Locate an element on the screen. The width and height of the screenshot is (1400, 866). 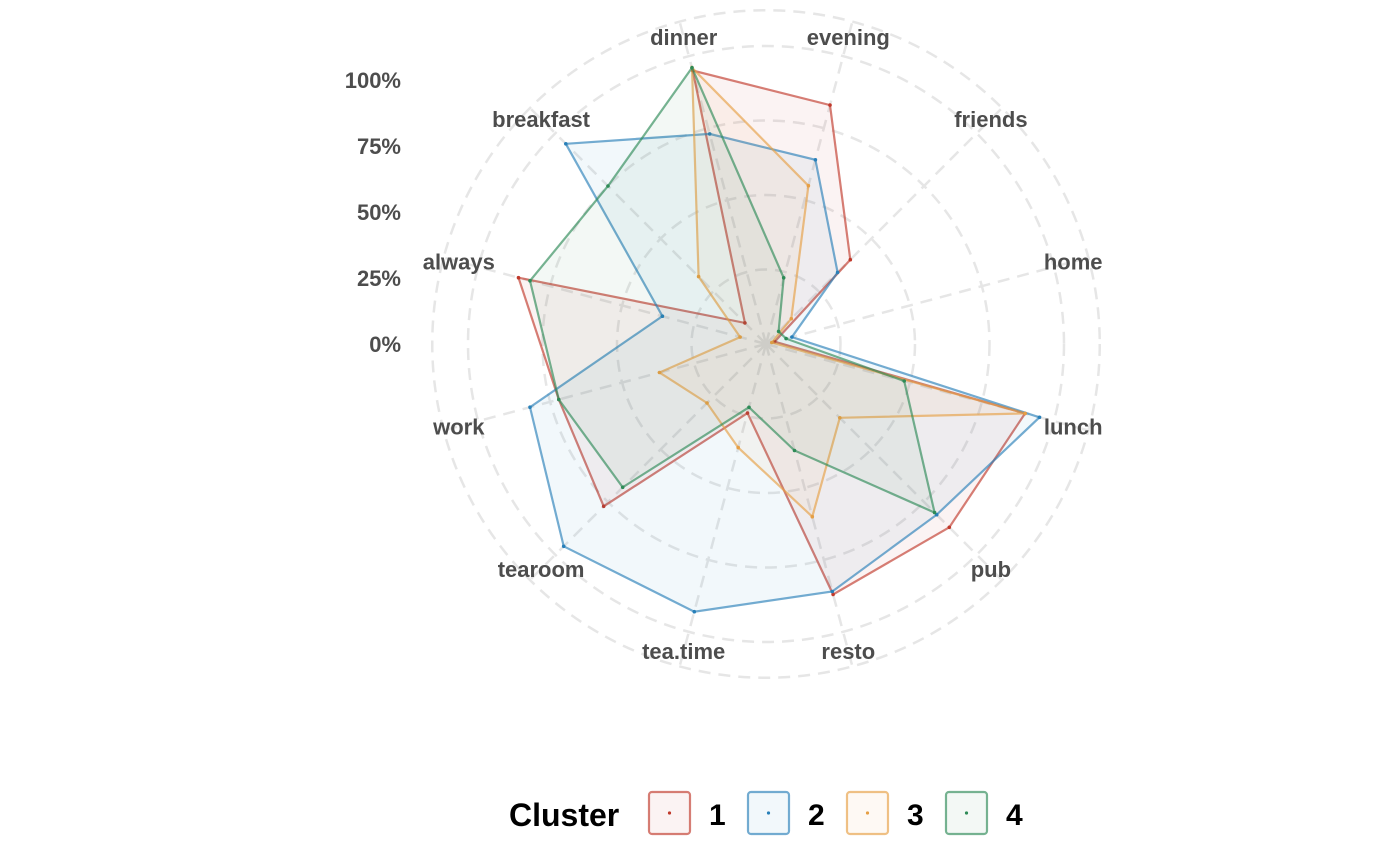
legend-item-4: 4 is located at coordinates (983, 813).